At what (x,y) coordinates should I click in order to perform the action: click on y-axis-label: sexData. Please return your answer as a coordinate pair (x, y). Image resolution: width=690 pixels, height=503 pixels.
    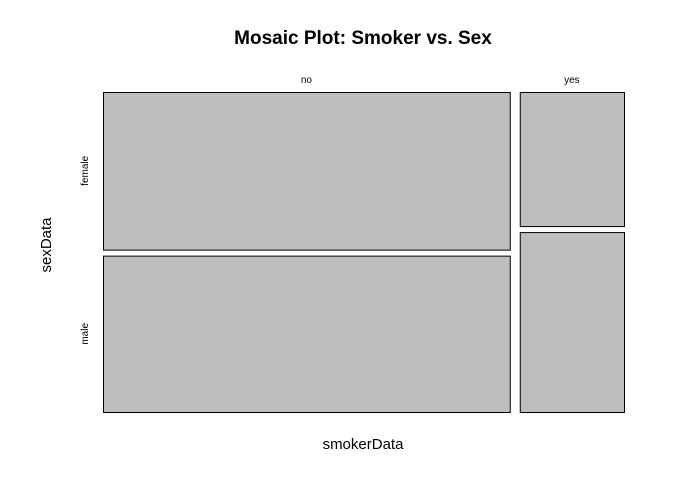
    Looking at the image, I should click on (46, 245).